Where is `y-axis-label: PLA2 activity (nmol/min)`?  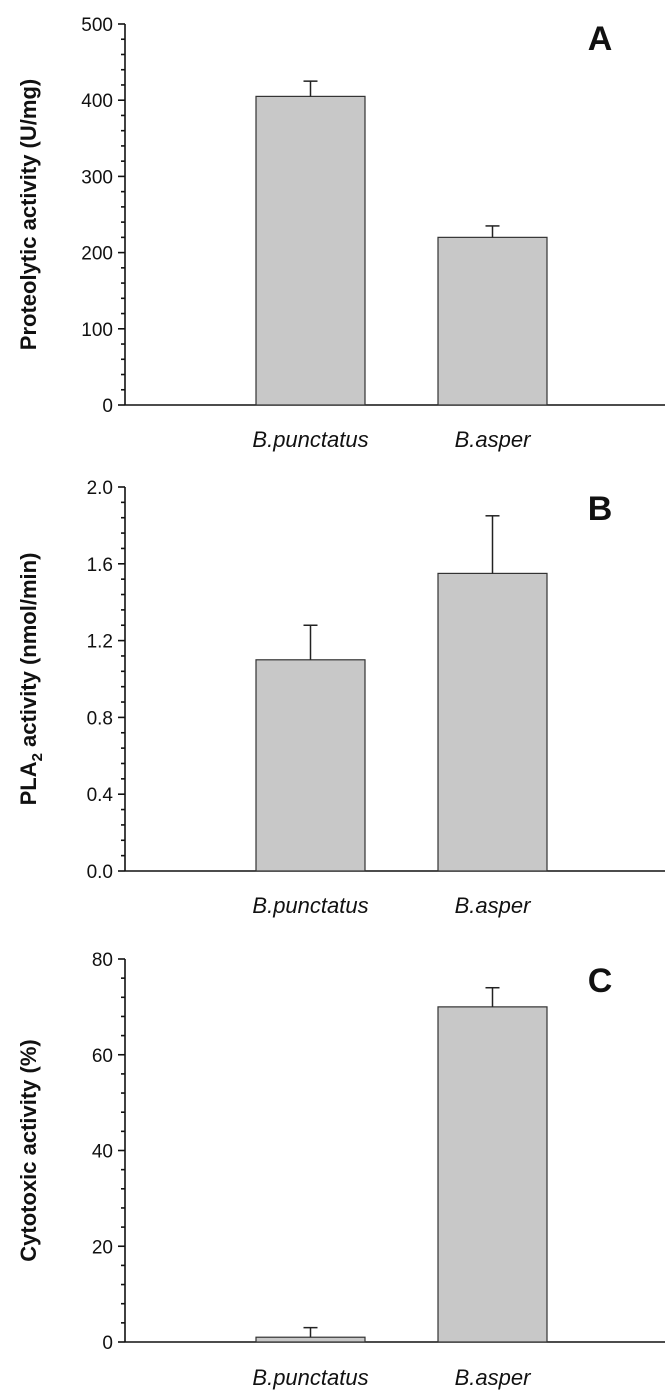 y-axis-label: PLA2 activity (nmol/min) is located at coordinates (31, 679).